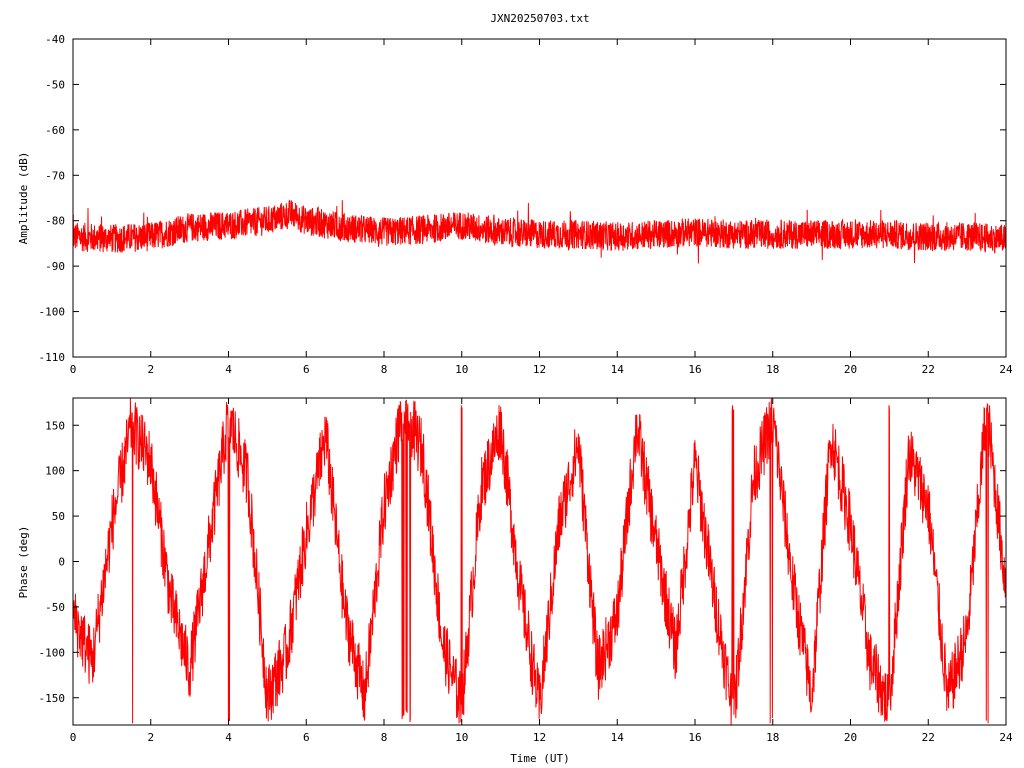 The height and width of the screenshot is (768, 1024). I want to click on y-tick-label: -70, so click(55, 175).